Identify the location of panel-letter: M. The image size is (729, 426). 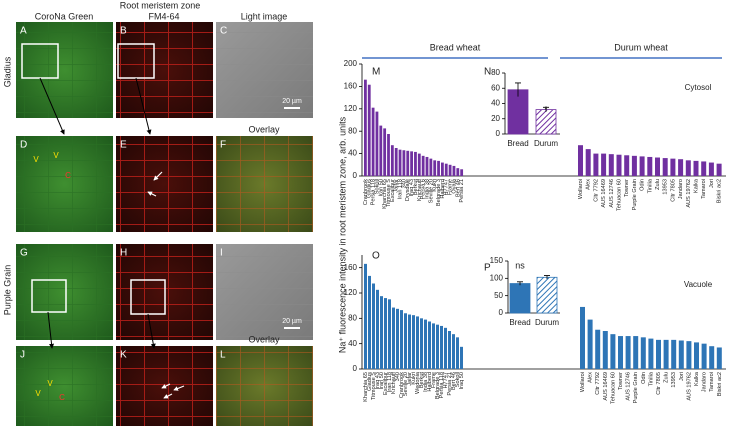
(376, 72).